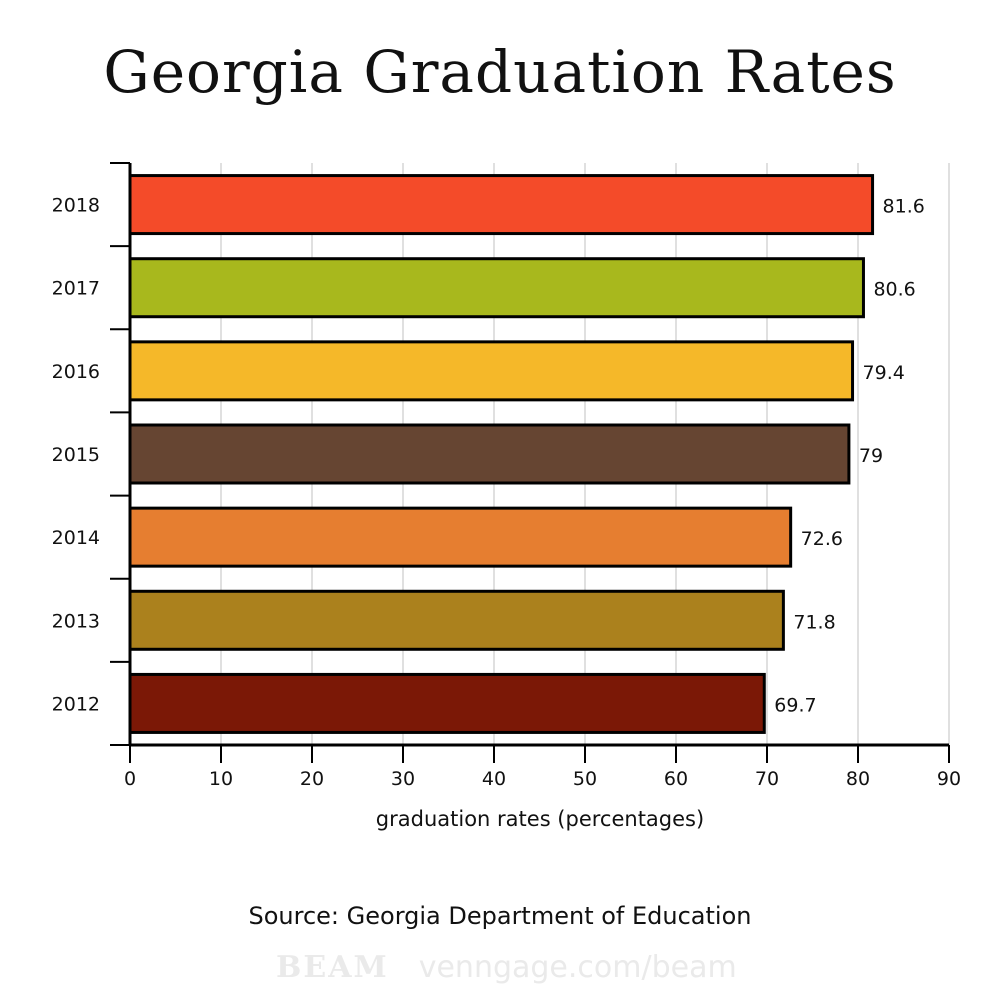 The image size is (1000, 1000). I want to click on bar-2017, so click(496, 288).